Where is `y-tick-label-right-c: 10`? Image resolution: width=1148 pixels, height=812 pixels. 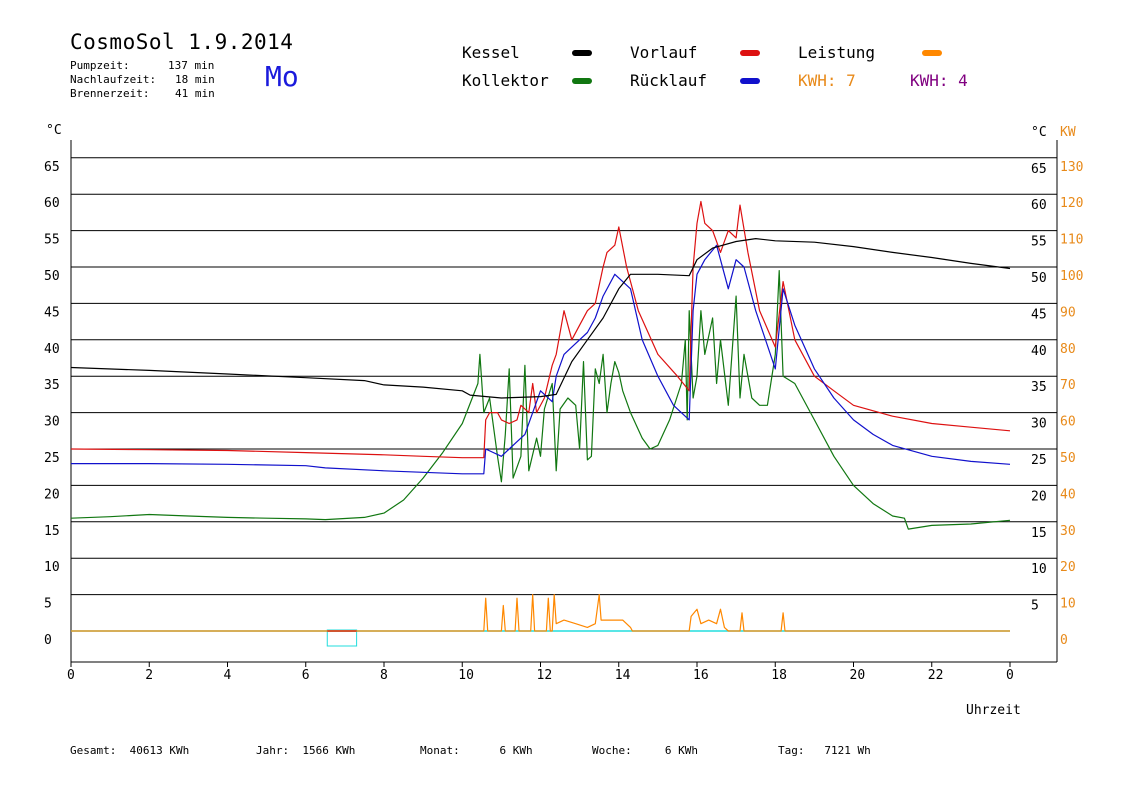
y-tick-label-right-c: 10 is located at coordinates (1039, 569).